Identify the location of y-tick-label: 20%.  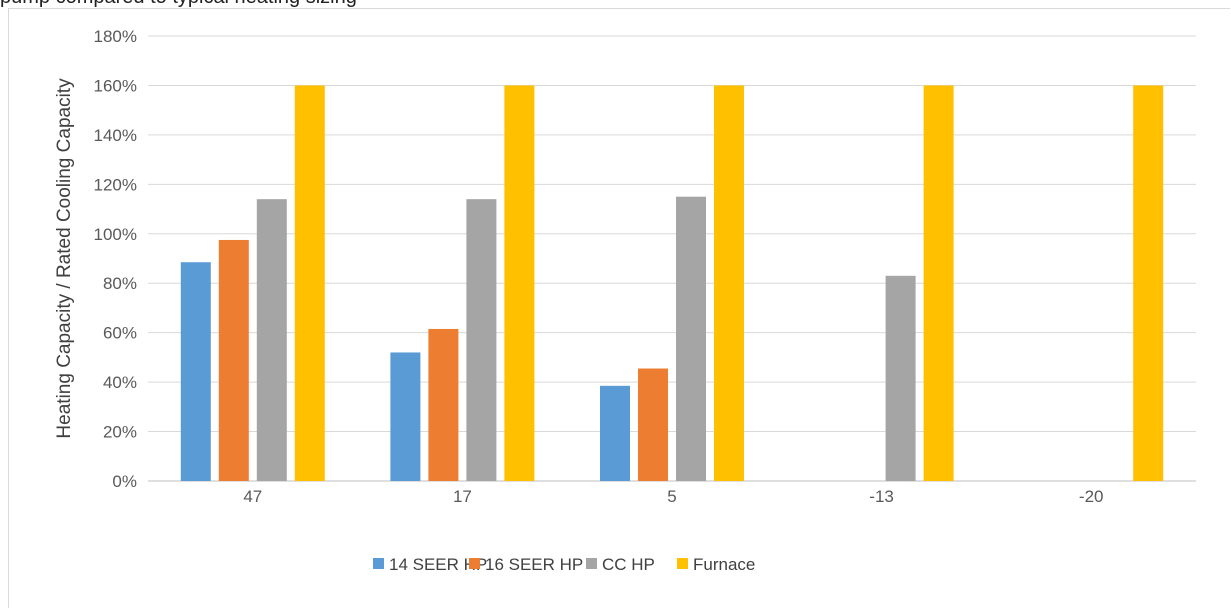
(120, 432).